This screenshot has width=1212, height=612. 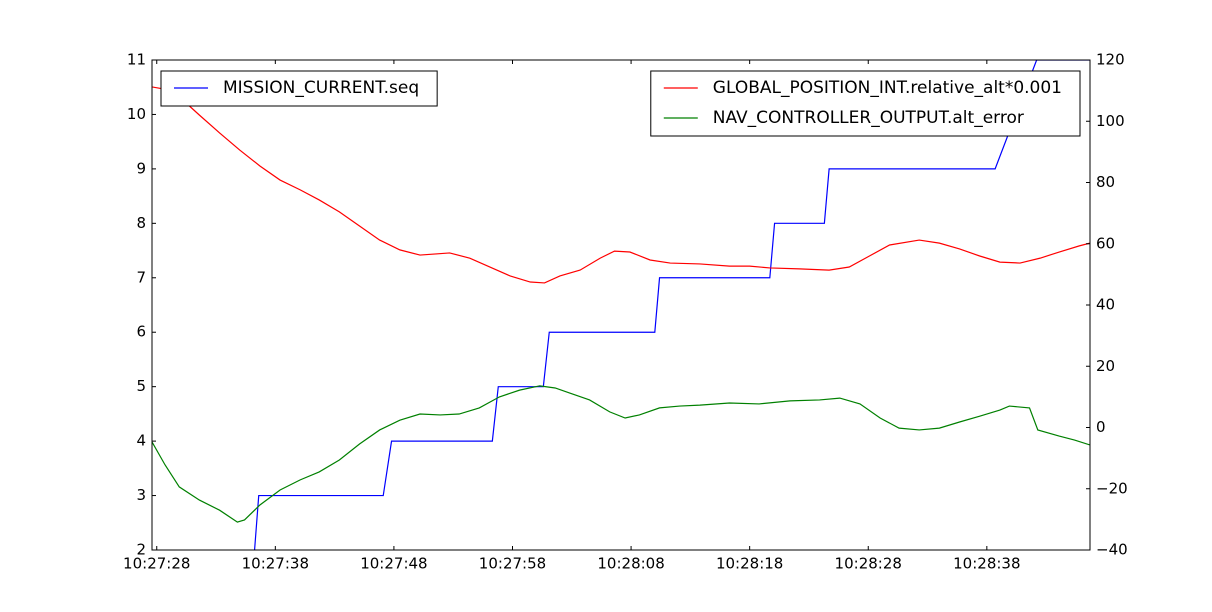 I want to click on y2-tick-label: 60, so click(x=1105, y=243).